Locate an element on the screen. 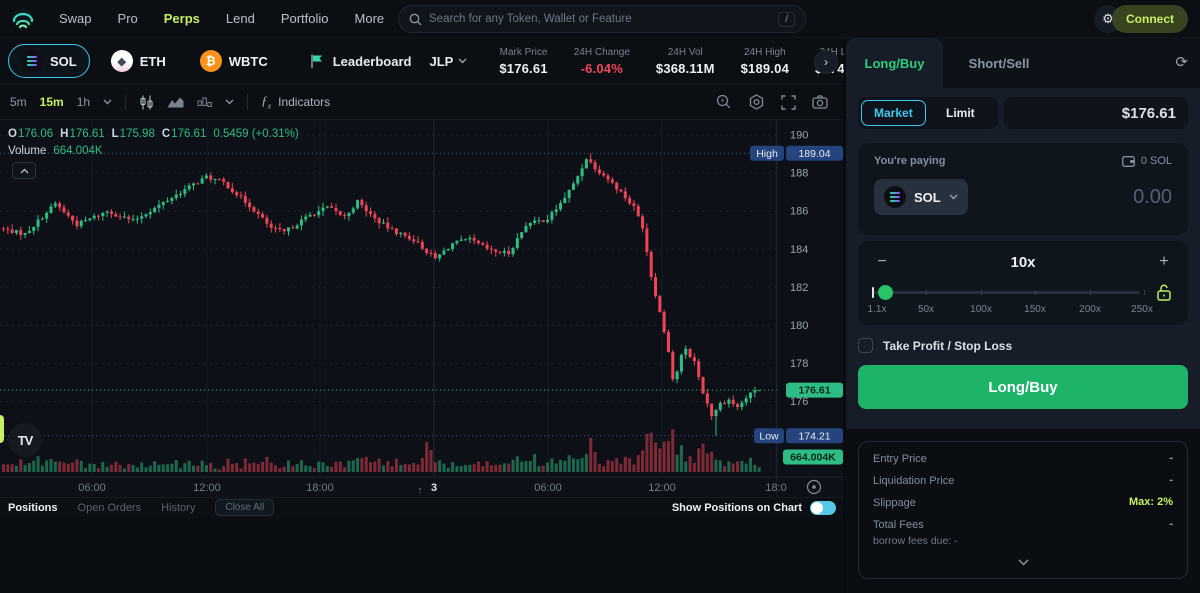 This screenshot has height=593, width=1200. detail-sublabel: borrow fees due: - is located at coordinates (915, 541).